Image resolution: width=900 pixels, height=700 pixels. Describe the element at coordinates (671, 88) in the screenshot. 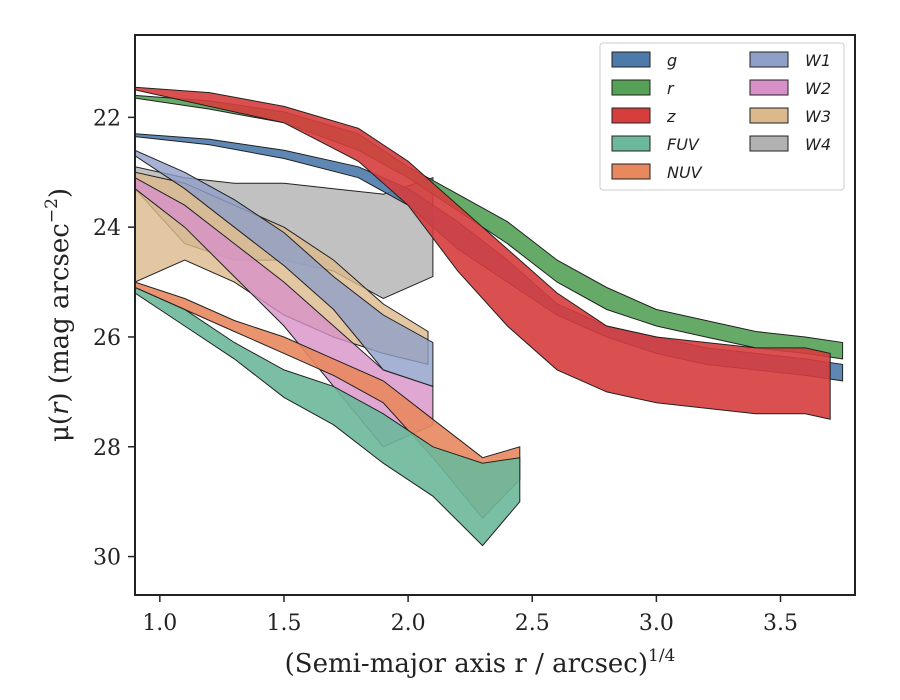

I see `legend-label-r: r` at that location.